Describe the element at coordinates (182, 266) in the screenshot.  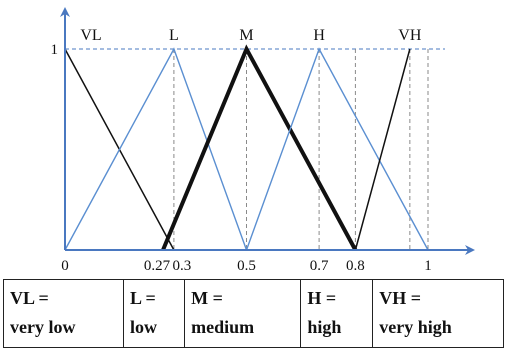
I see `x-tick-label: 0.3` at that location.